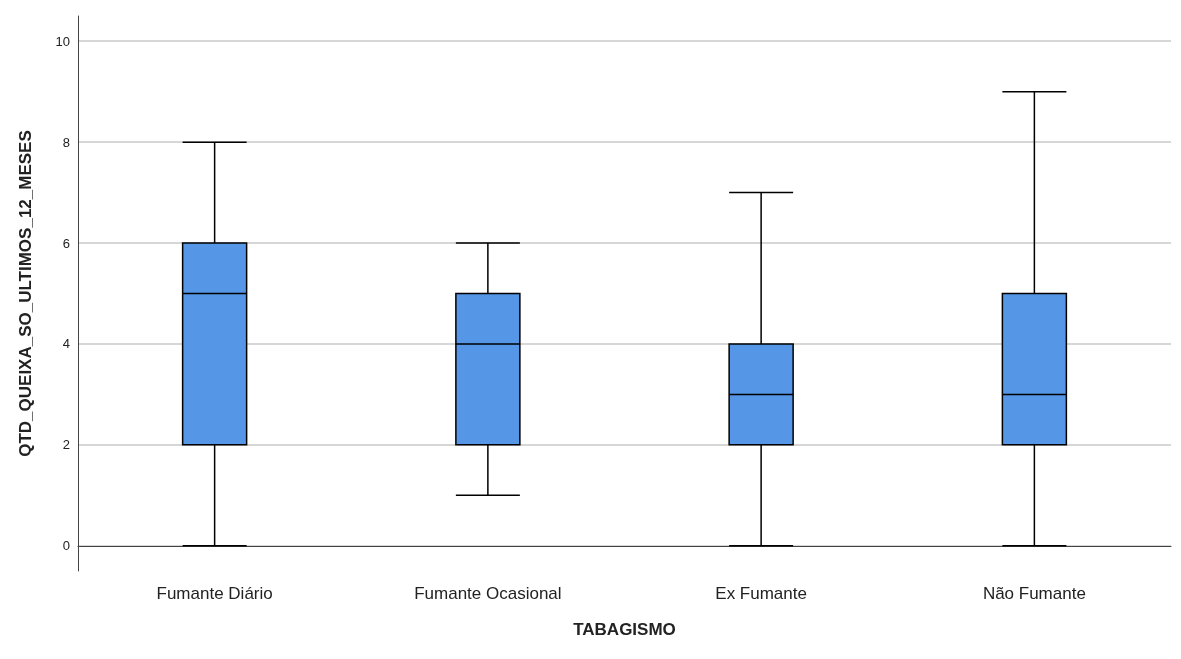 Image resolution: width=1181 pixels, height=659 pixels. I want to click on x-tick-label: Não Fumante, so click(1034, 593).